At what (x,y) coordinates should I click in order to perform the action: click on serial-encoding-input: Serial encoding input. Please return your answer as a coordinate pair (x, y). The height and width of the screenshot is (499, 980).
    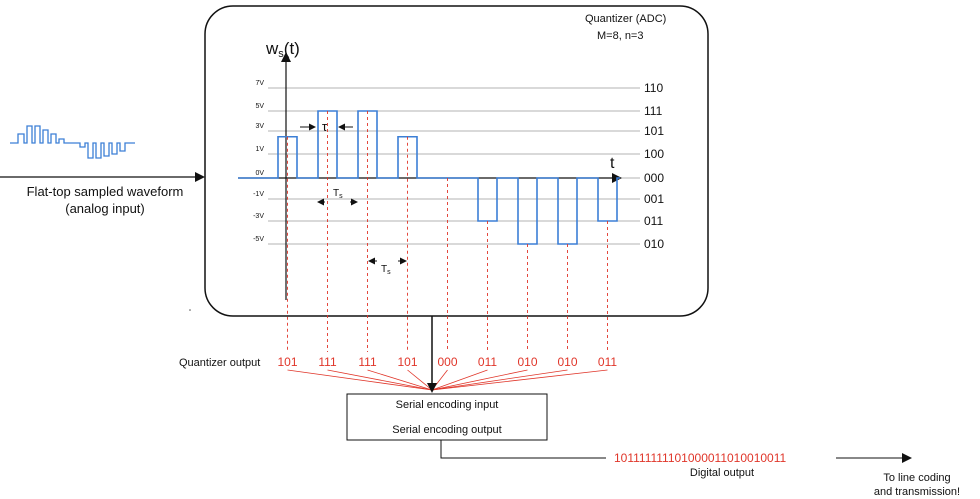
    Looking at the image, I should click on (447, 405).